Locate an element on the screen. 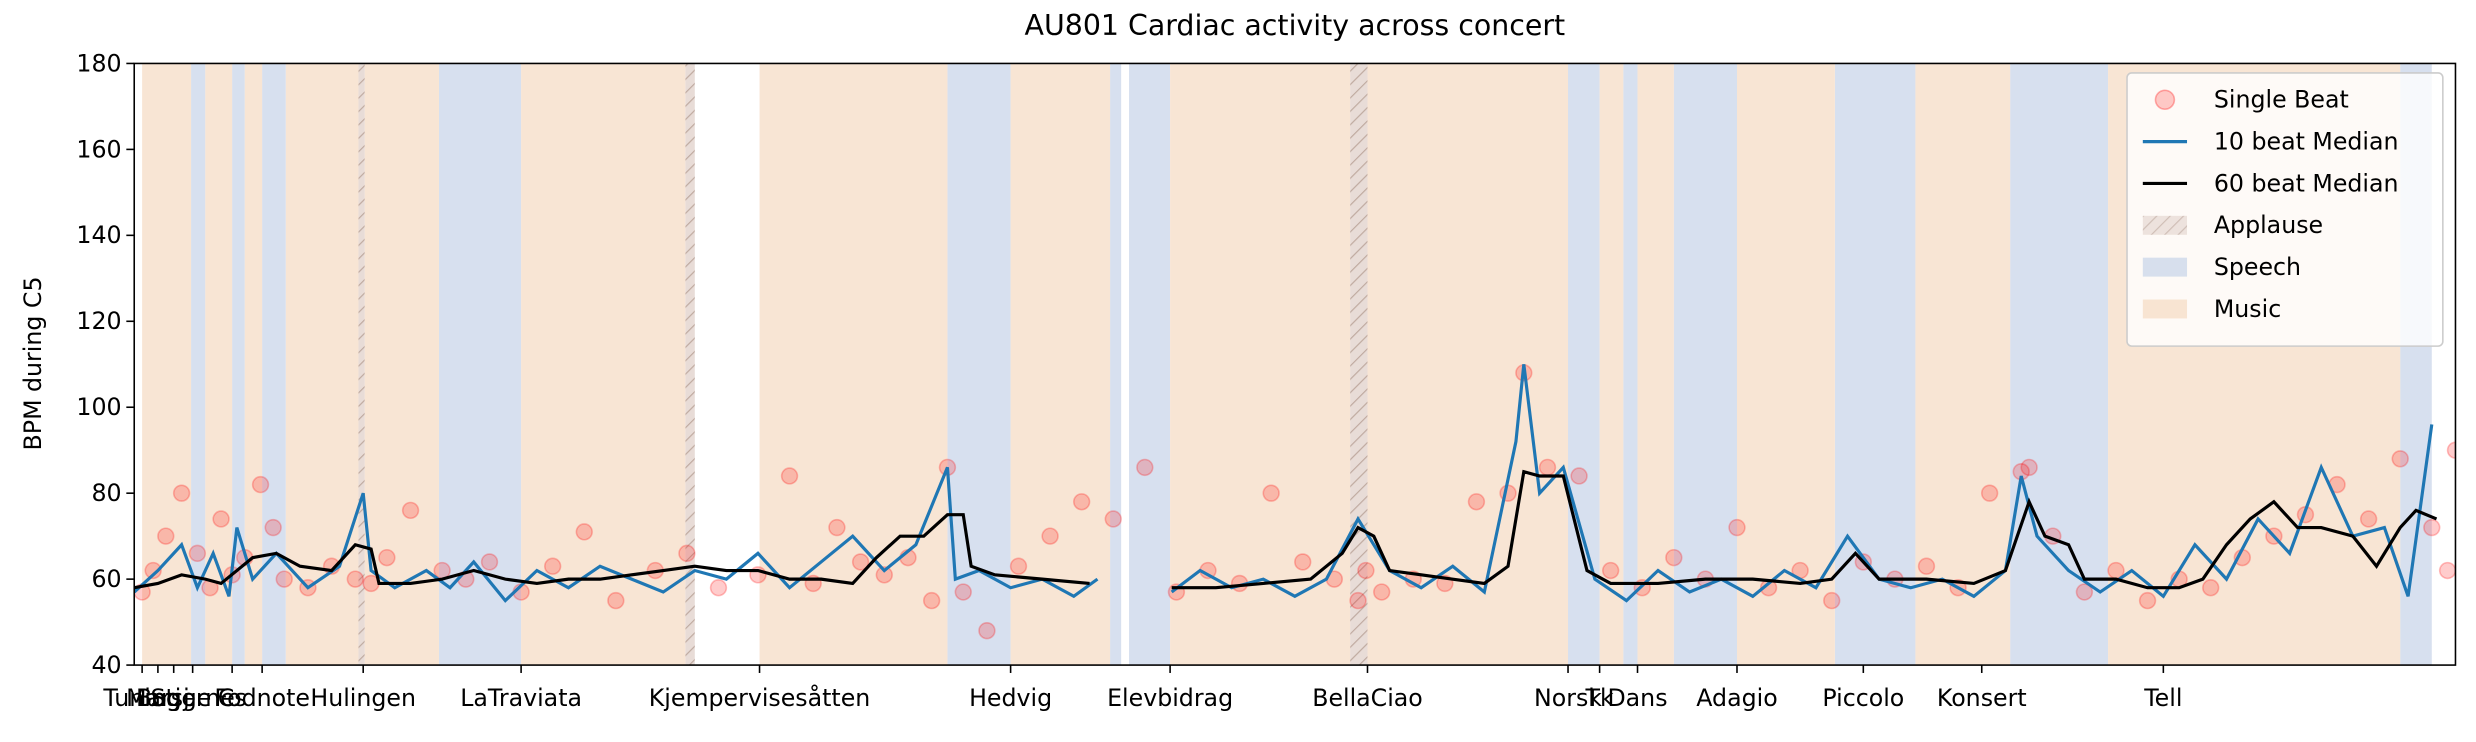 Image resolution: width=2476 pixels, height=742 pixels. x-tick-label: Kjempervisesåtten is located at coordinates (760, 698).